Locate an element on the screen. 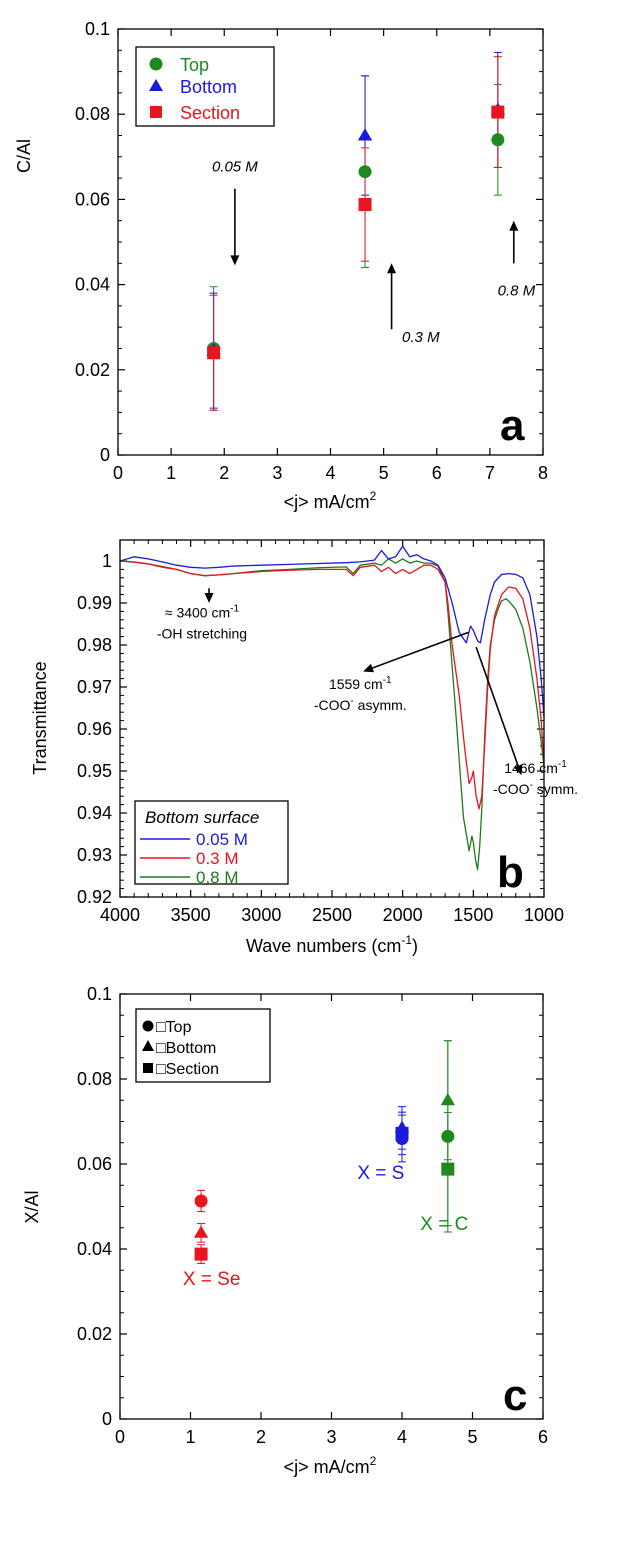  legend-marker-top is located at coordinates (156, 64).